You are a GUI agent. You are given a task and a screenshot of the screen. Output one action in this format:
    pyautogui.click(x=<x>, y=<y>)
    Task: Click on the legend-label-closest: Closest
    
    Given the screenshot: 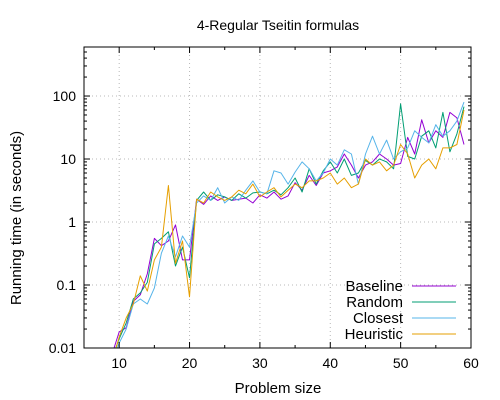 What is the action you would take?
    pyautogui.click(x=378, y=318)
    